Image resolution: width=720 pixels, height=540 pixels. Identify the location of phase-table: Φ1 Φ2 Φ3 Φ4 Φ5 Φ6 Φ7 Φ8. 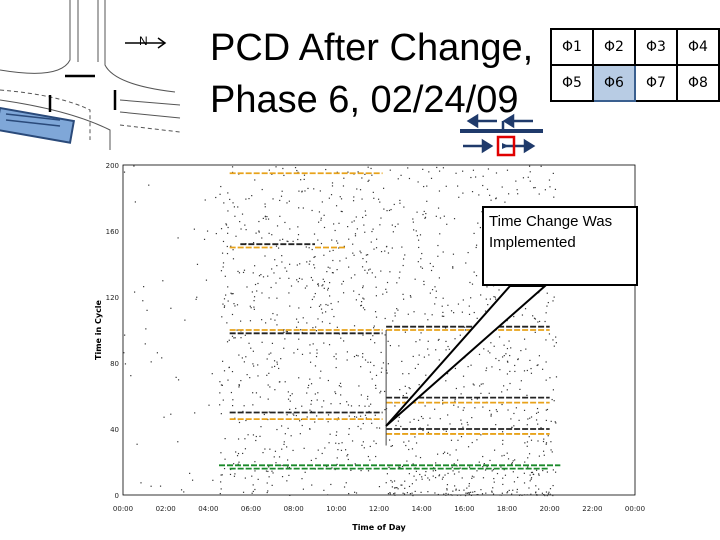
(635, 65).